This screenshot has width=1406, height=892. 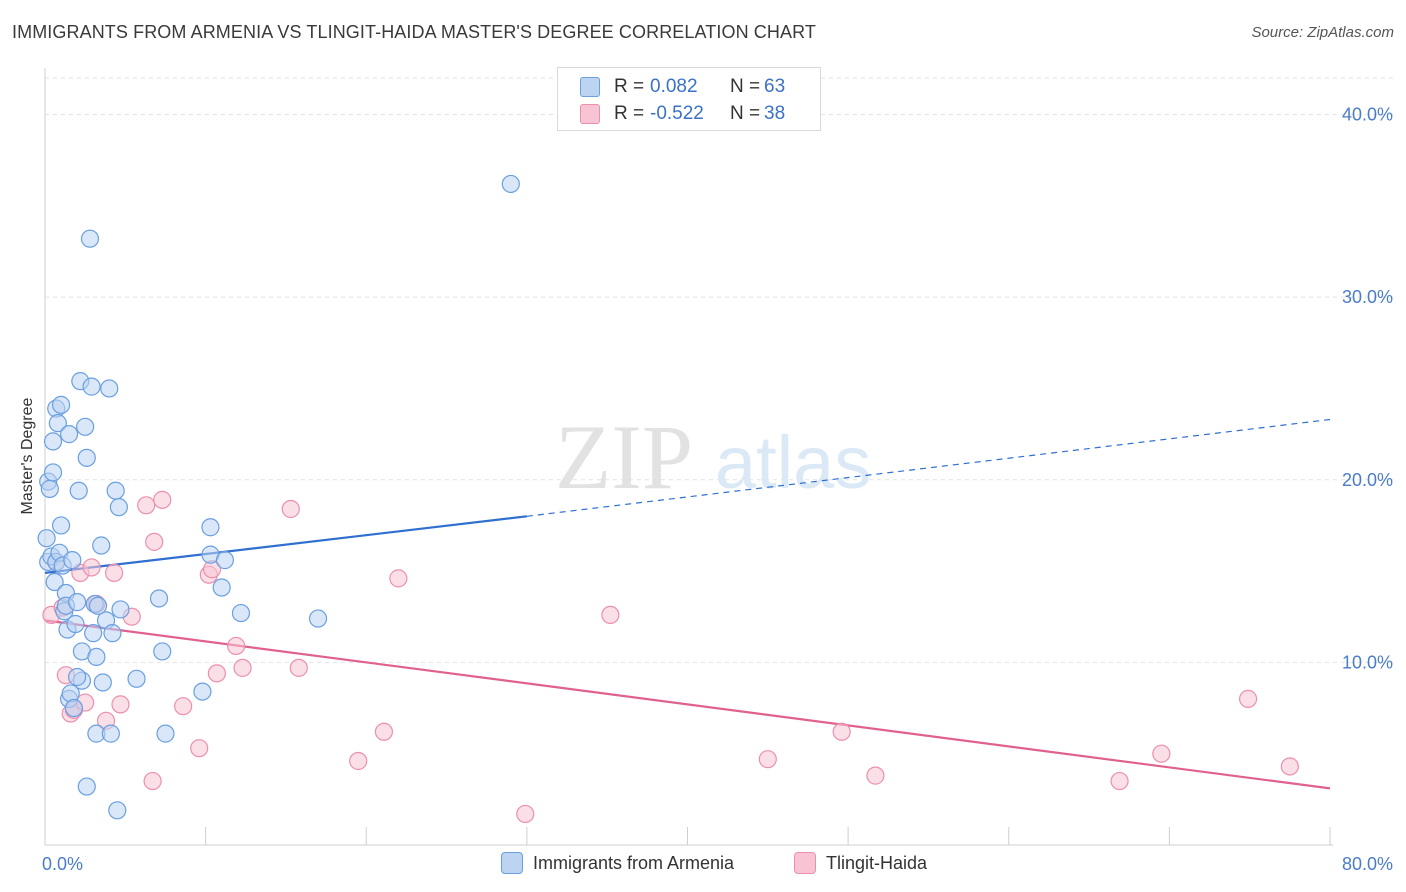 I want to click on y-tick-label: 10.0%, so click(x=1367, y=662).